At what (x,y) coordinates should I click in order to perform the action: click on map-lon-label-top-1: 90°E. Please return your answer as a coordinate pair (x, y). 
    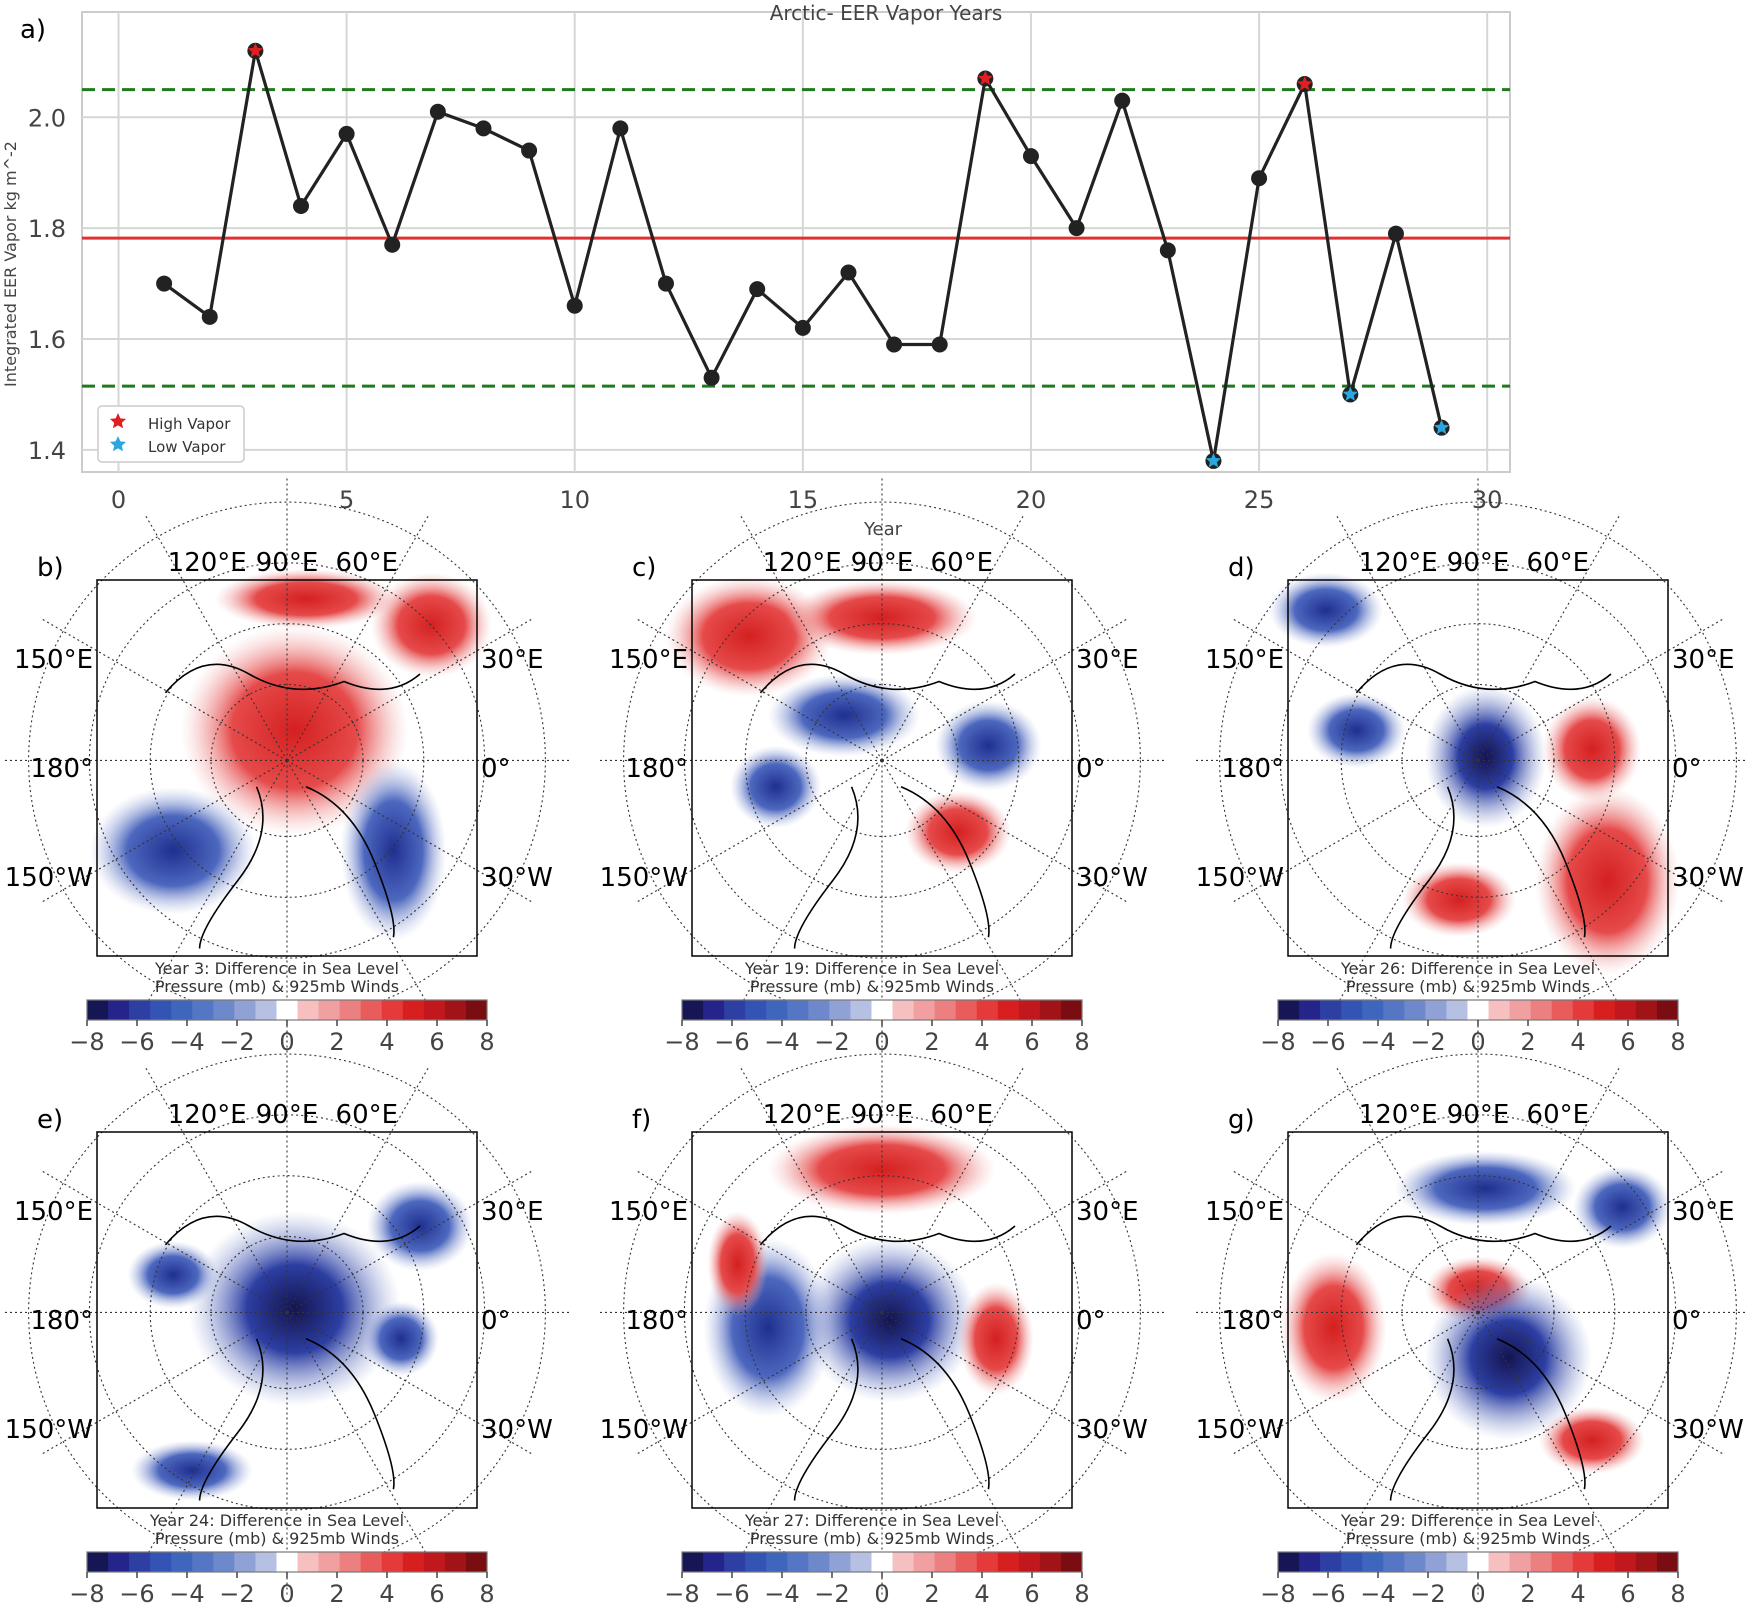
    Looking at the image, I should click on (1478, 1115).